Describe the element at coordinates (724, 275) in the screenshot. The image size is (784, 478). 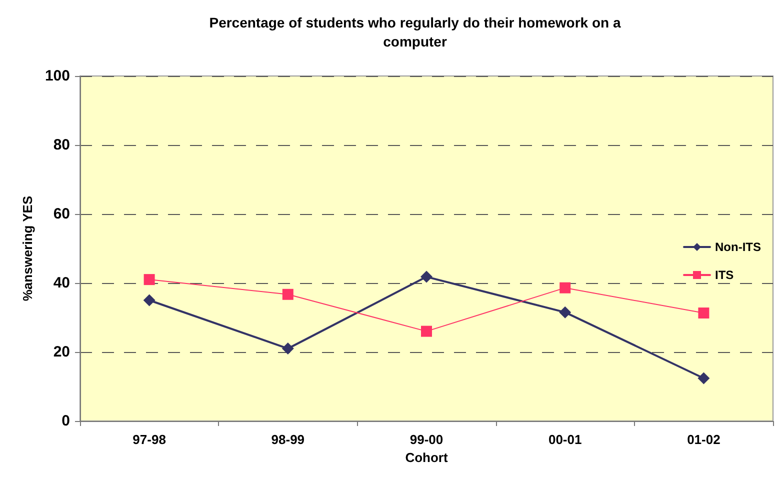
I see `legend-label: ITS` at that location.